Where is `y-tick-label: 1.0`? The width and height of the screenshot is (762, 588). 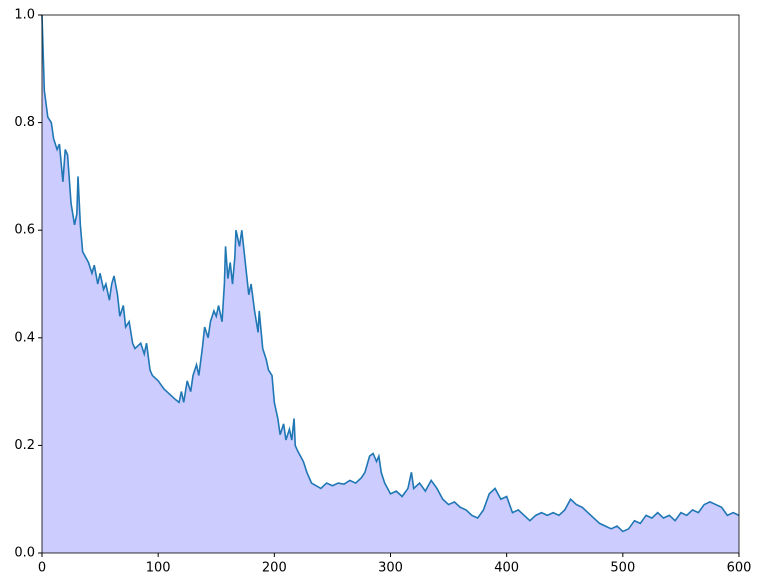
y-tick-label: 1.0 is located at coordinates (24, 15).